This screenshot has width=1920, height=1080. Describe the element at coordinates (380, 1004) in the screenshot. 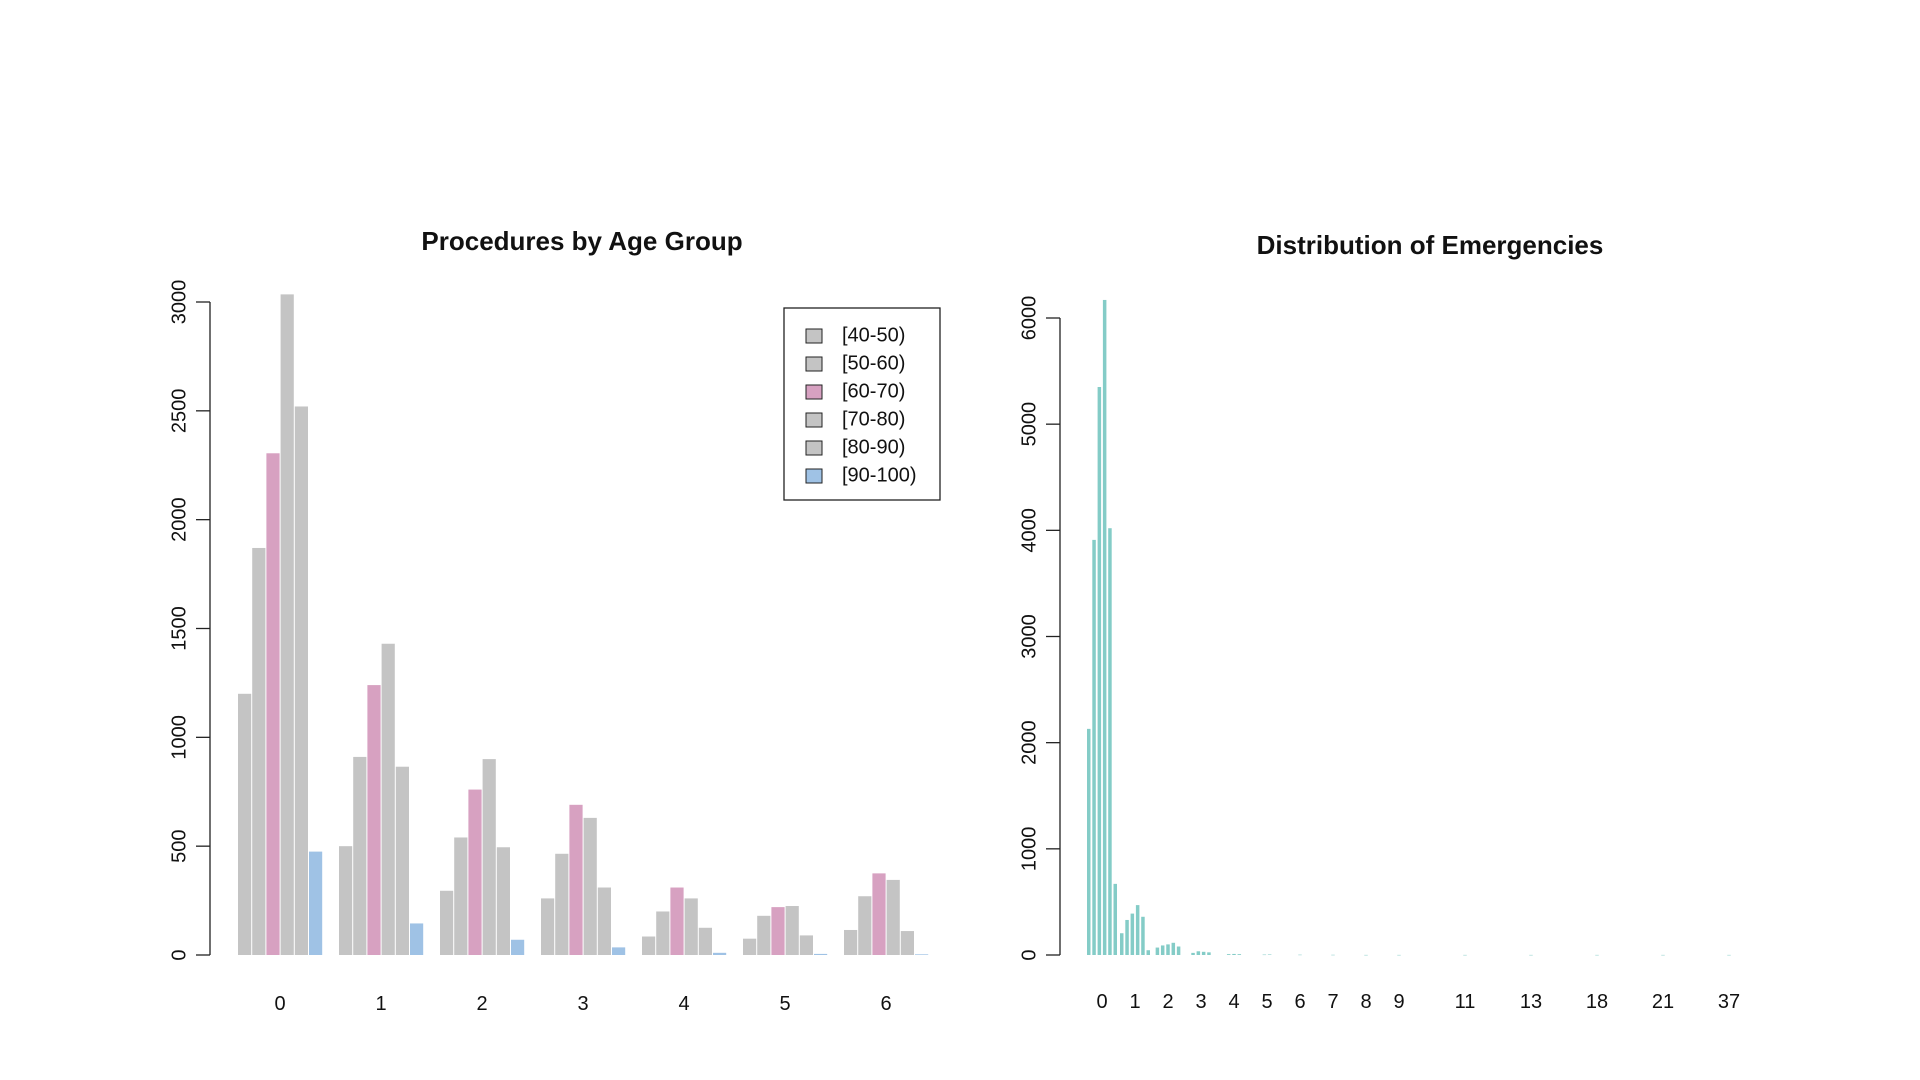

I see `left-x-tick-label: 1` at that location.